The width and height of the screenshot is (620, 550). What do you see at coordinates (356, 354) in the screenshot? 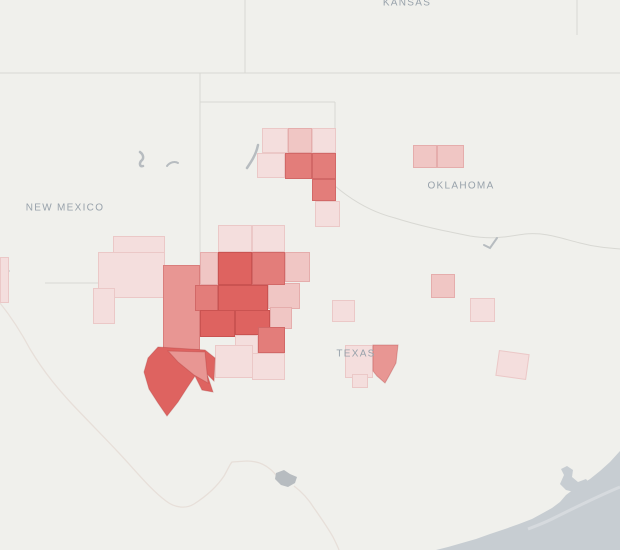
I see `state-label-texas: TEXAS` at bounding box center [356, 354].